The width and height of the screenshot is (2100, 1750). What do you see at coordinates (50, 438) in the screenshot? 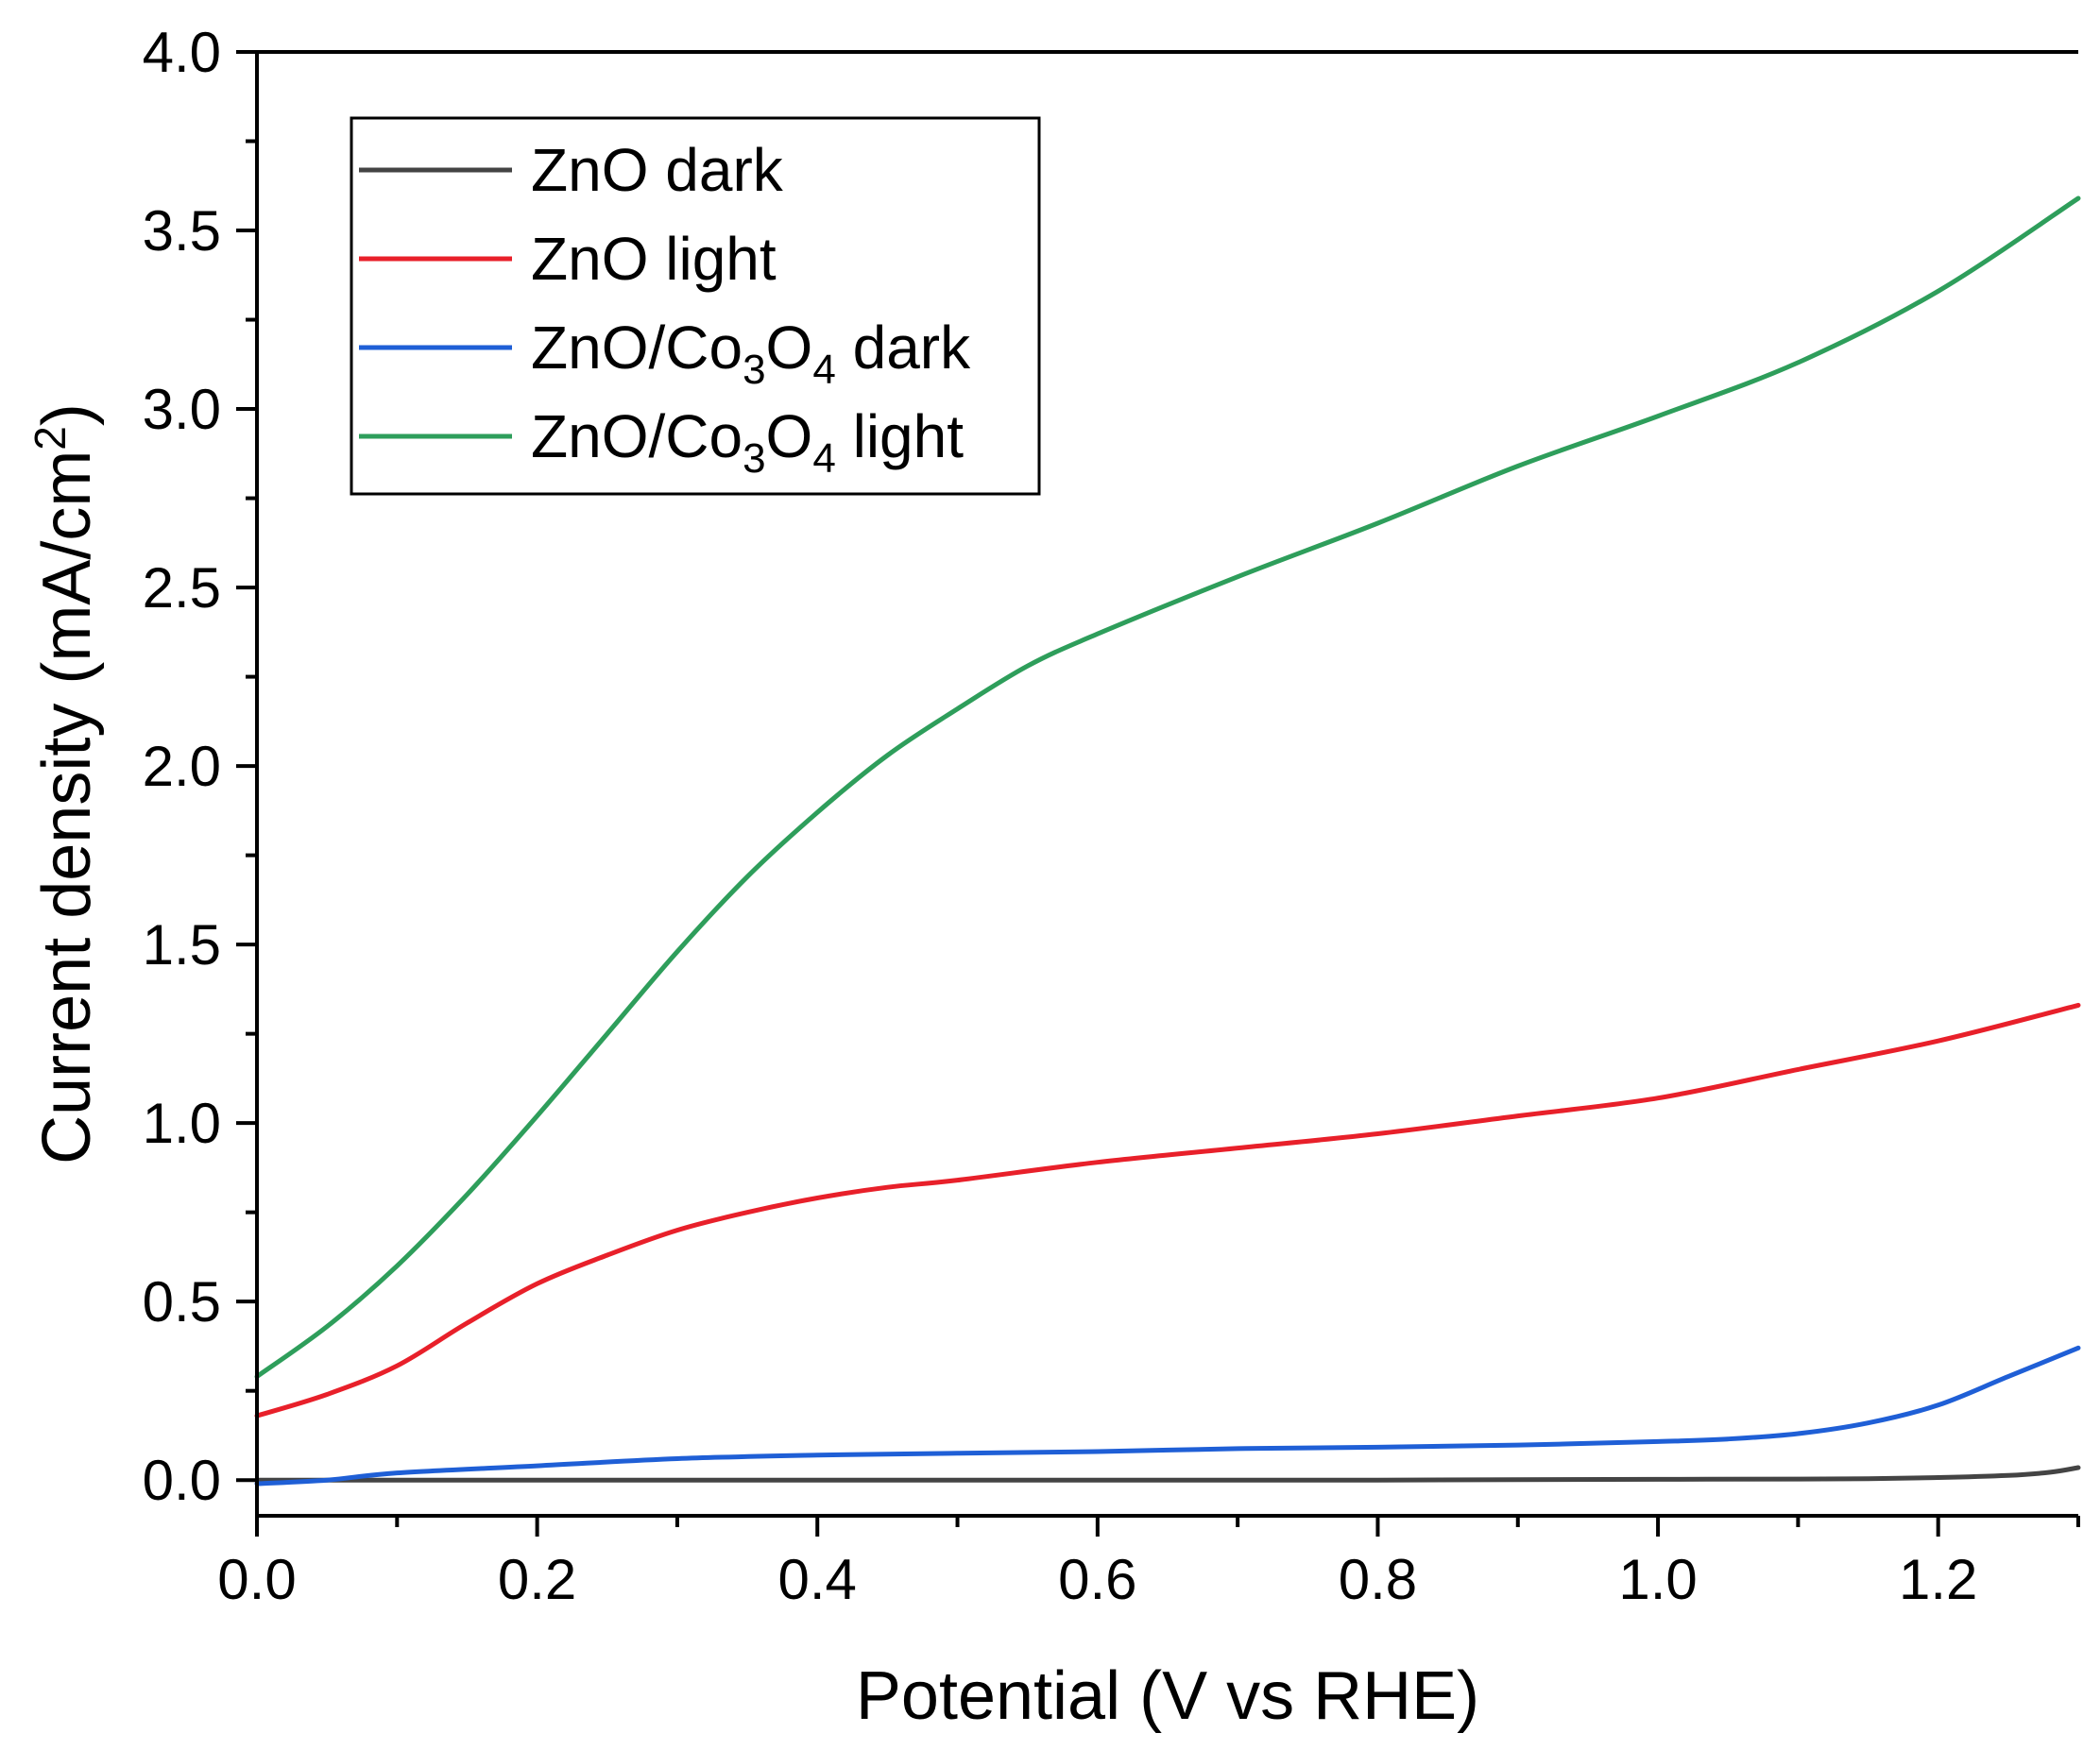
I see `y-axis-title-sup: 2` at bounding box center [50, 438].